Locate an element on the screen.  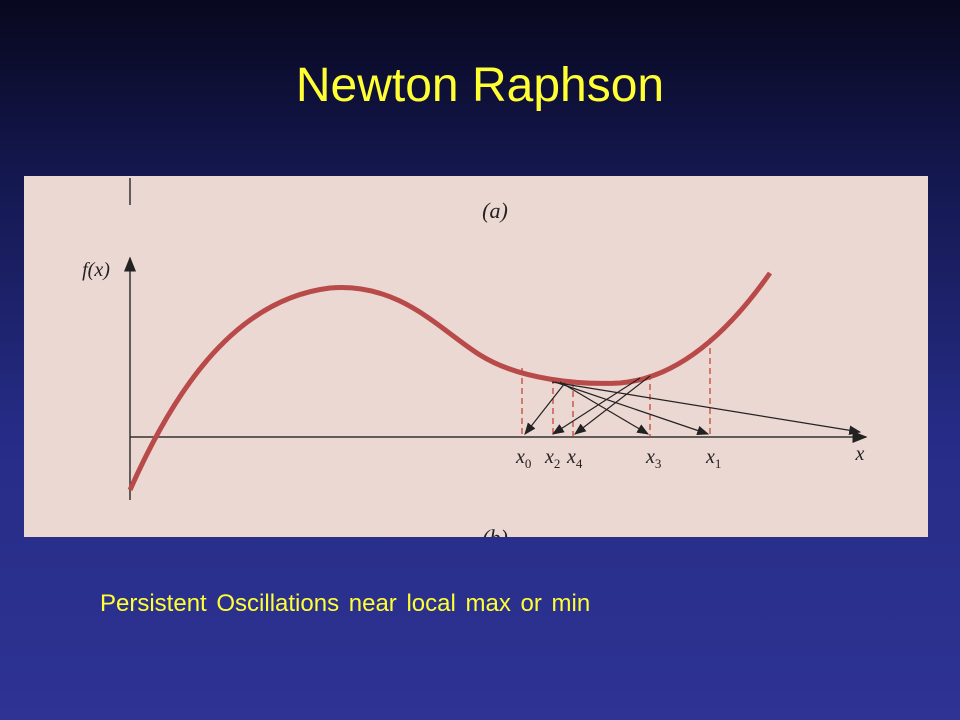
iterate-subscript: 2 is located at coordinates (557, 463).